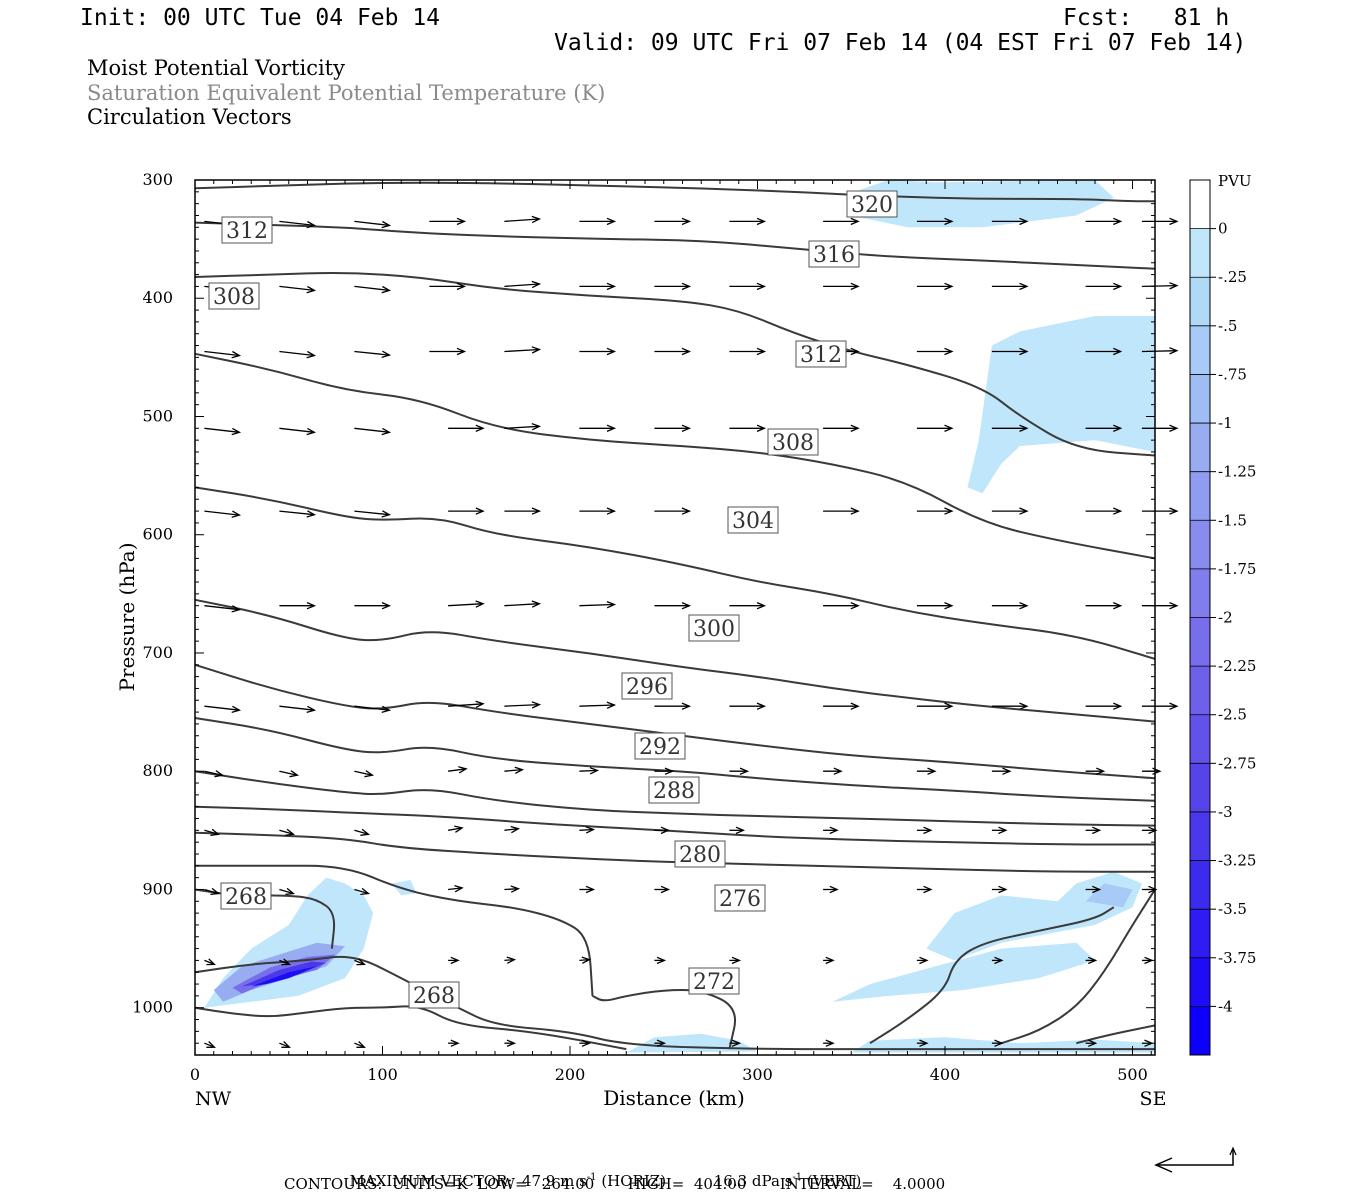  I want to click on y-tick-label: 900, so click(157, 888).